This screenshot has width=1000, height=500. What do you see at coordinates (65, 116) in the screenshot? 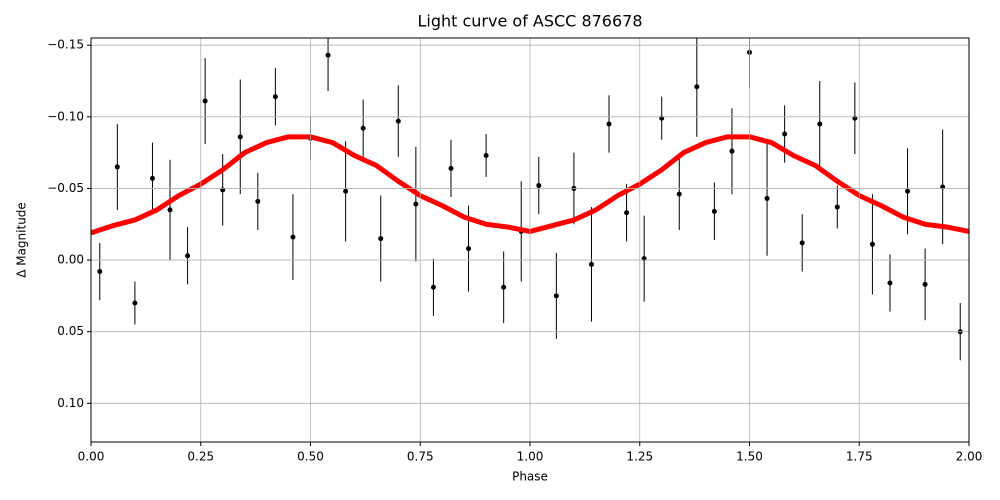
I see `y-tick-label: −0.10` at bounding box center [65, 116].